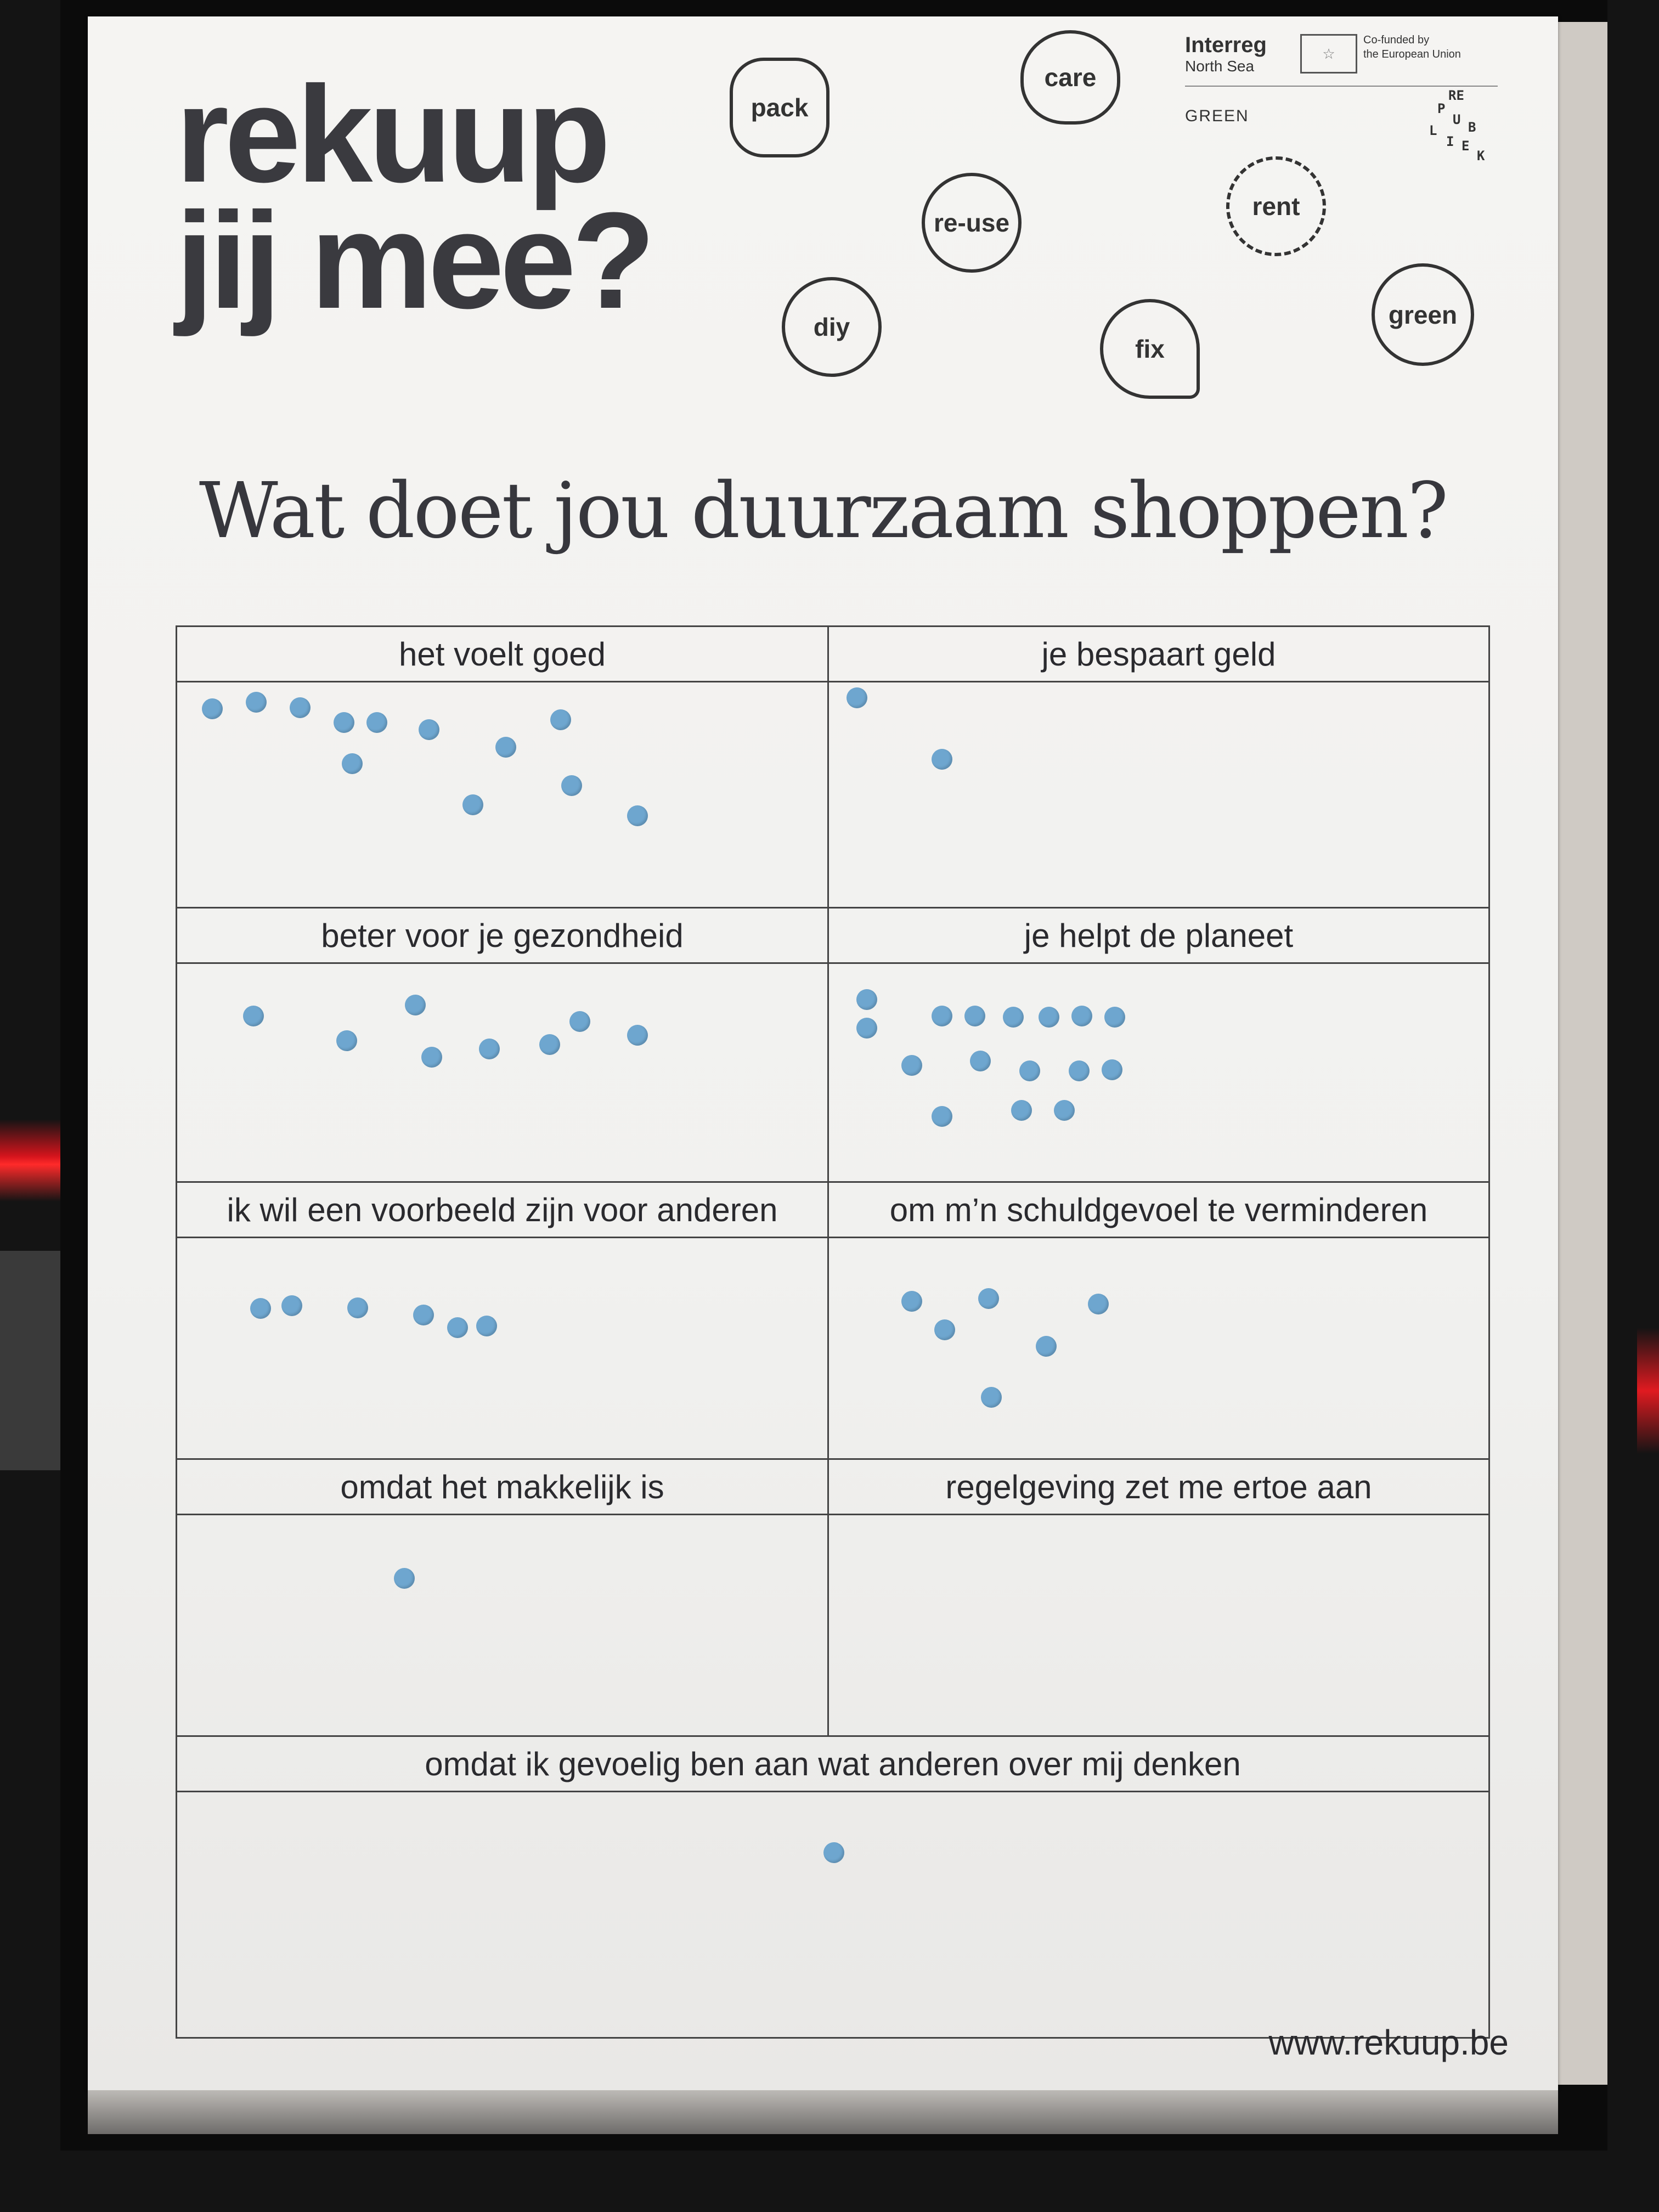 The image size is (1659, 2212). Describe the element at coordinates (1433, 130) in the screenshot. I see `republiek-letter: L` at that location.